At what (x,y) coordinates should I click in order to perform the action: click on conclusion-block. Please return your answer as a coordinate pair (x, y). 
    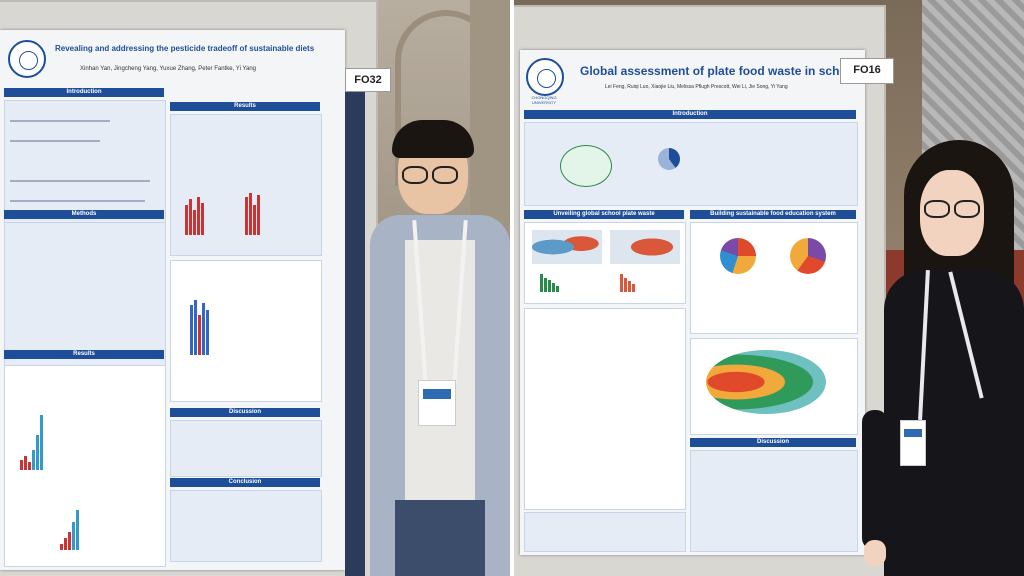
    Looking at the image, I should click on (246, 526).